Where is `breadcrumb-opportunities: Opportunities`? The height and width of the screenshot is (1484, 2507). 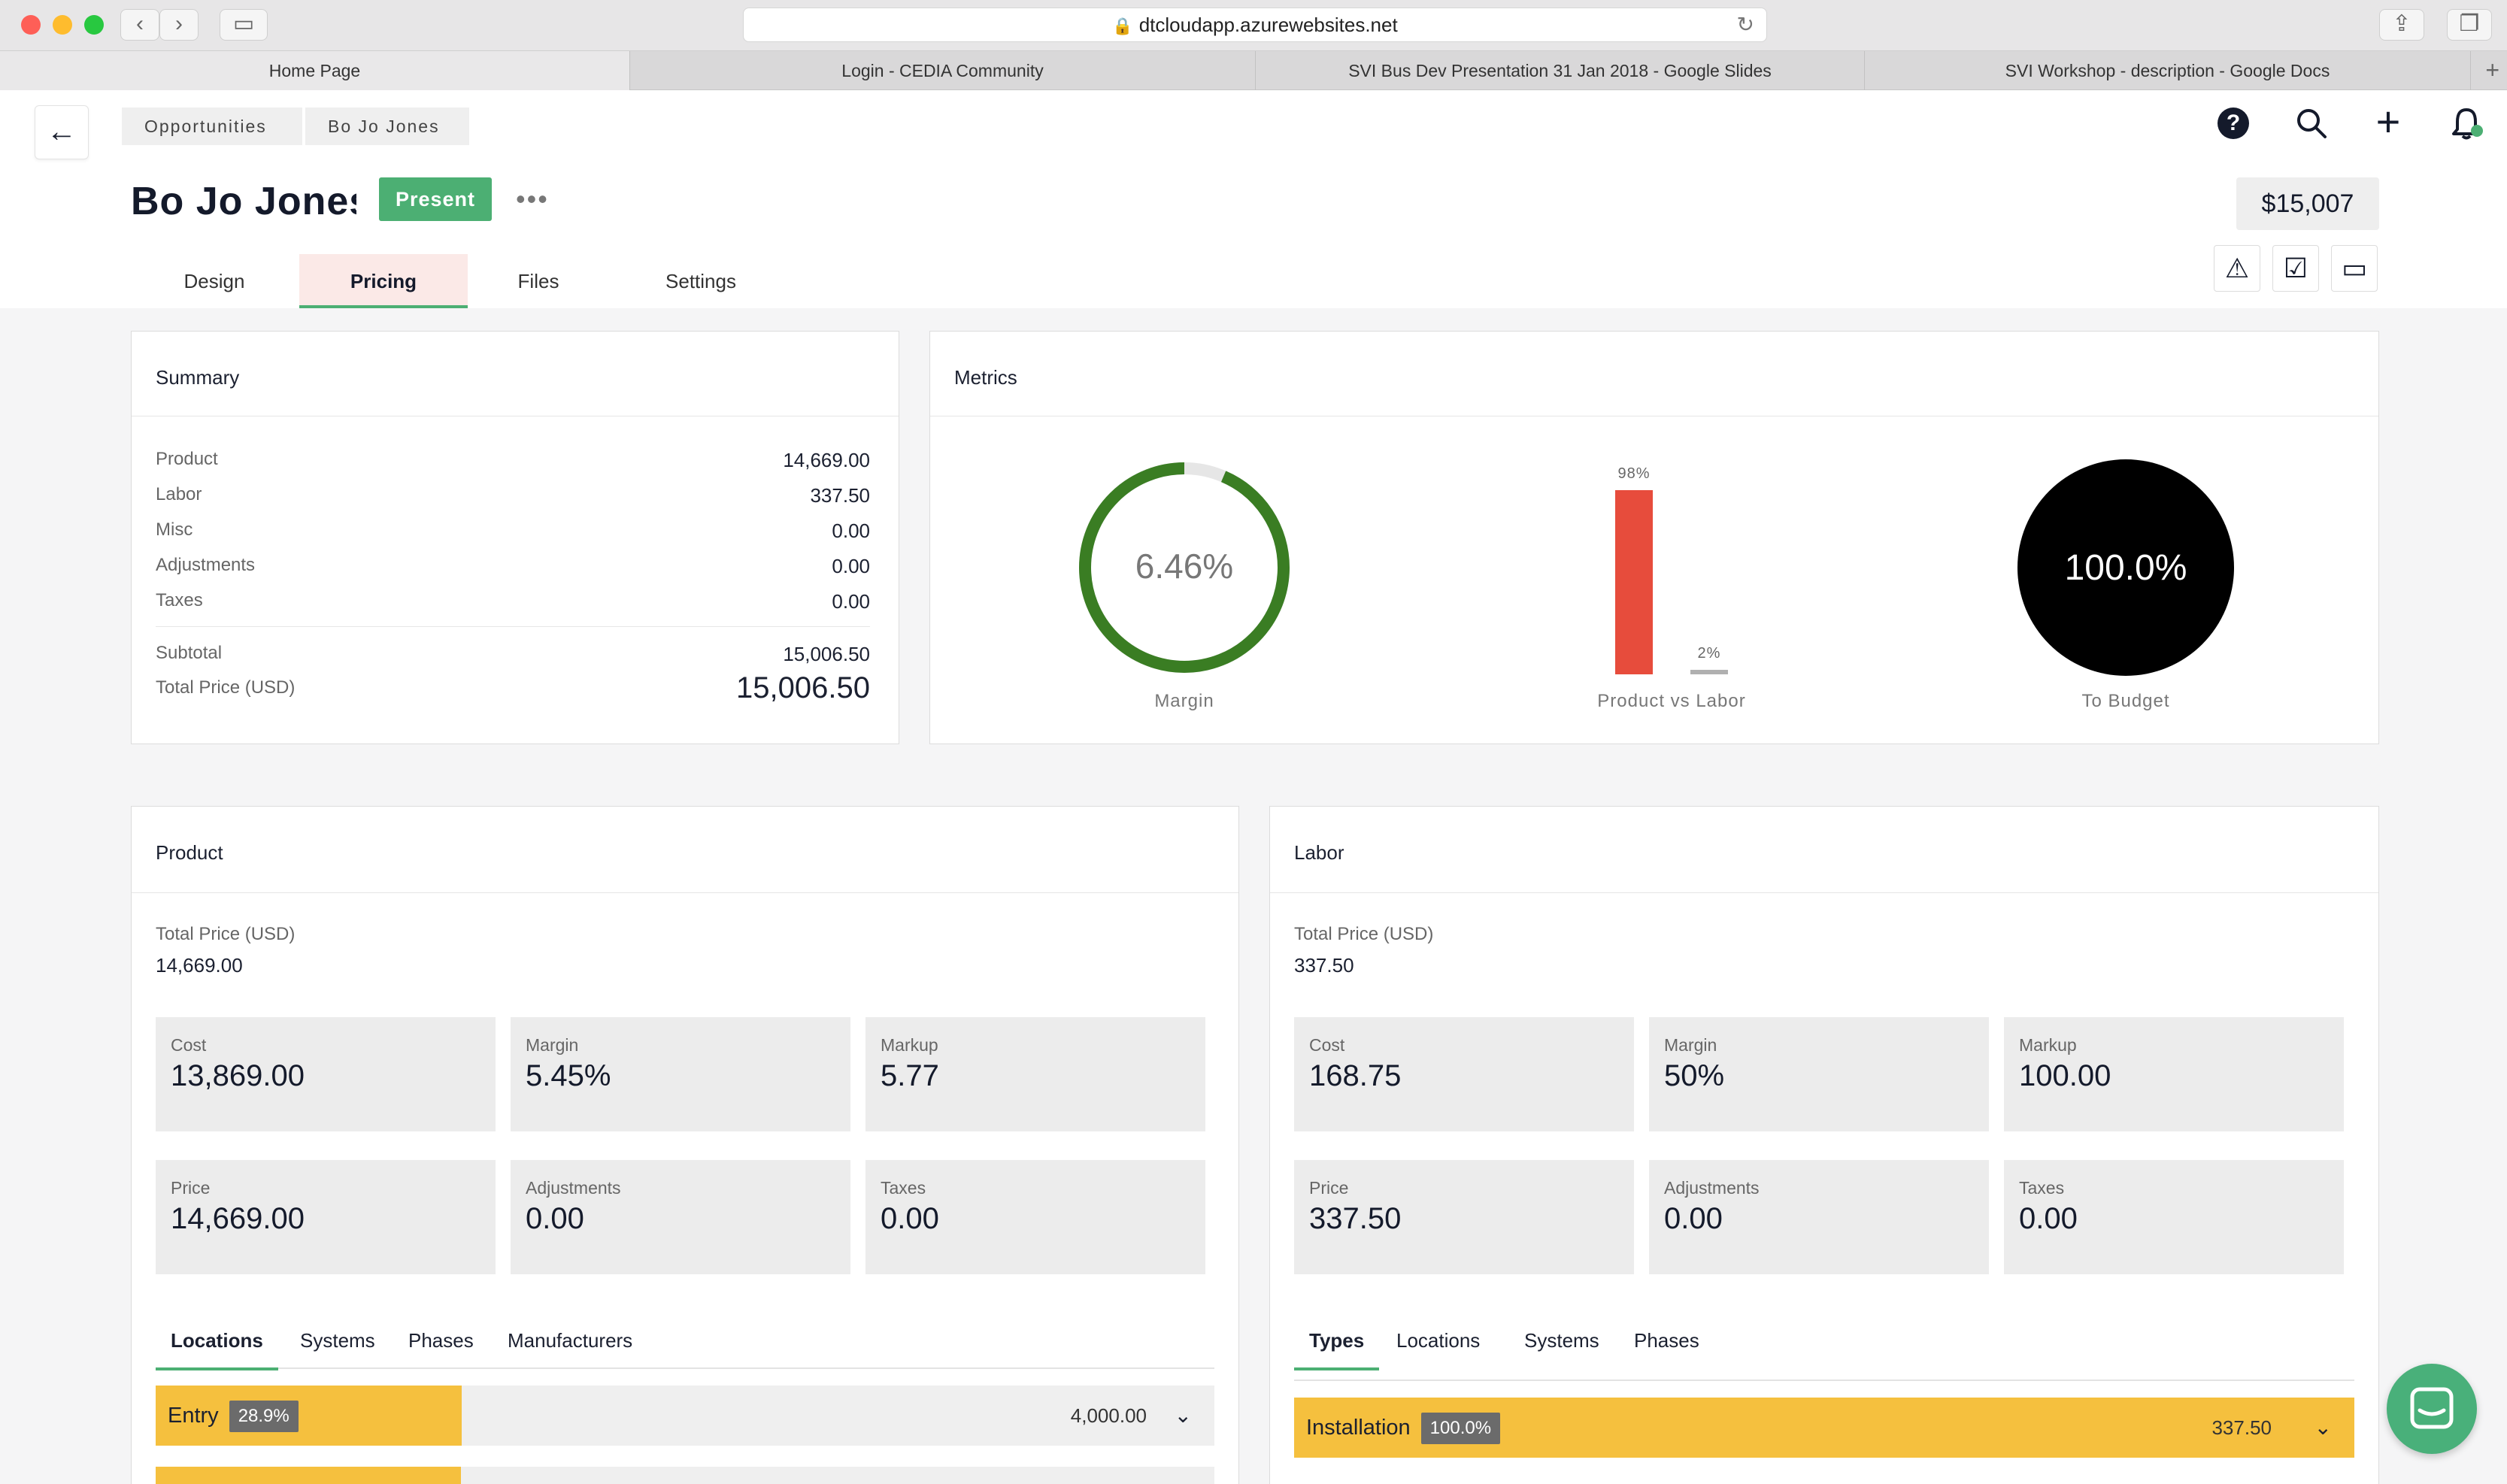 breadcrumb-opportunities: Opportunities is located at coordinates (212, 126).